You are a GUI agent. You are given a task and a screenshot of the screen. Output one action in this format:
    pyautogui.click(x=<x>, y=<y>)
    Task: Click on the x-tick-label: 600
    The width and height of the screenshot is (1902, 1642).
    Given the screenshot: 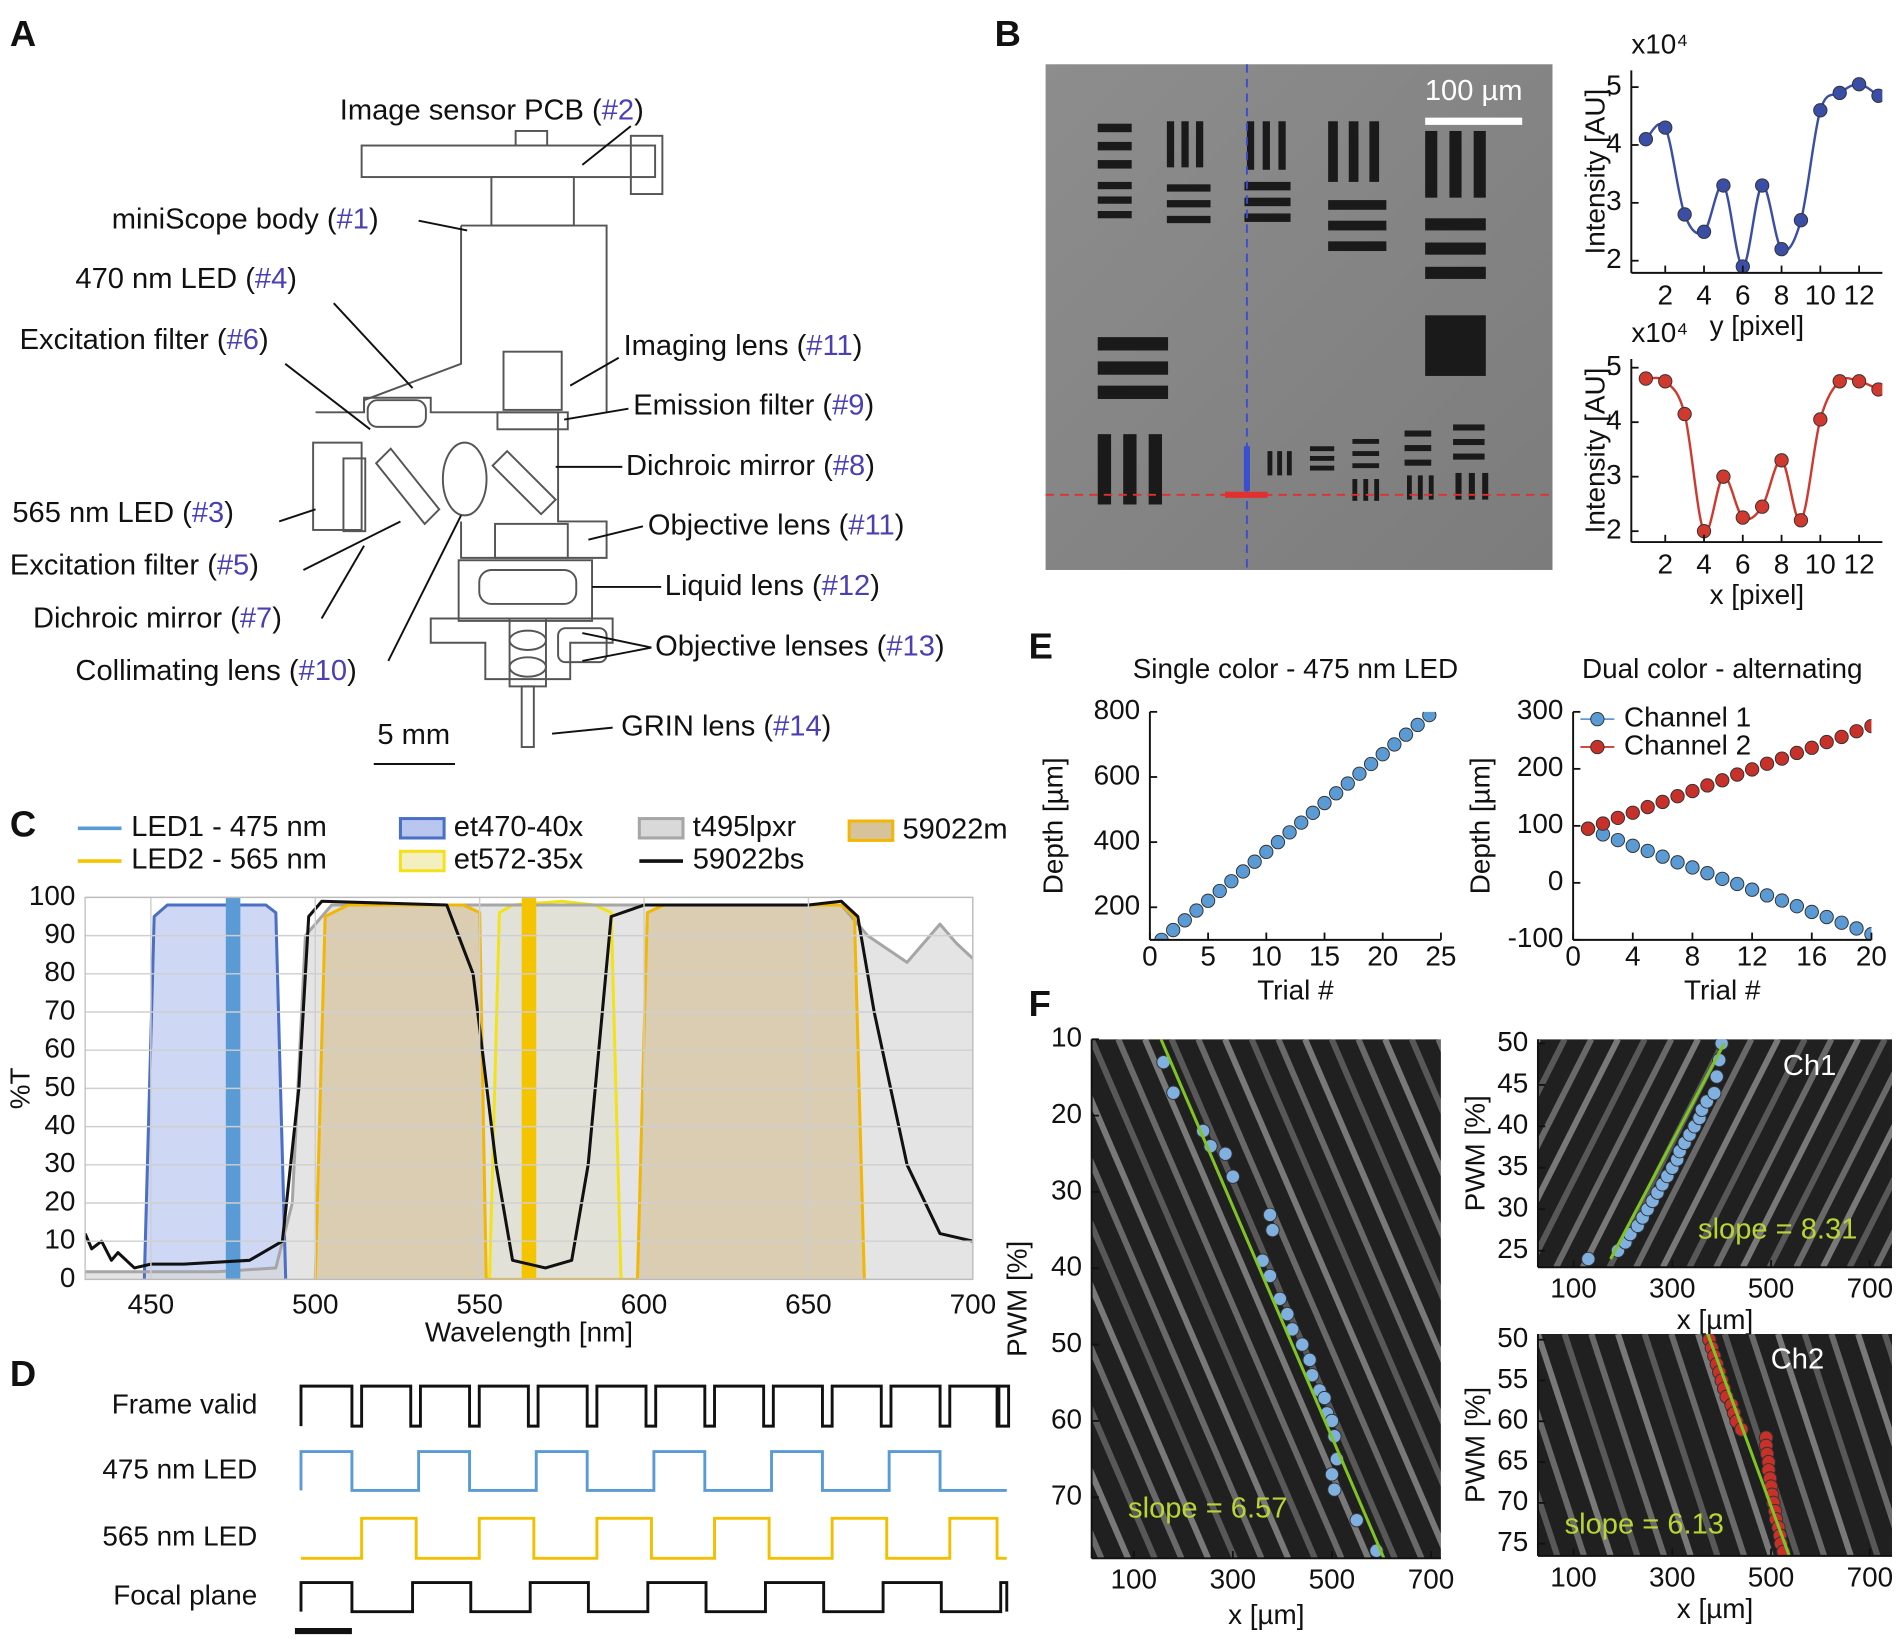 What is the action you would take?
    pyautogui.click(x=644, y=1303)
    